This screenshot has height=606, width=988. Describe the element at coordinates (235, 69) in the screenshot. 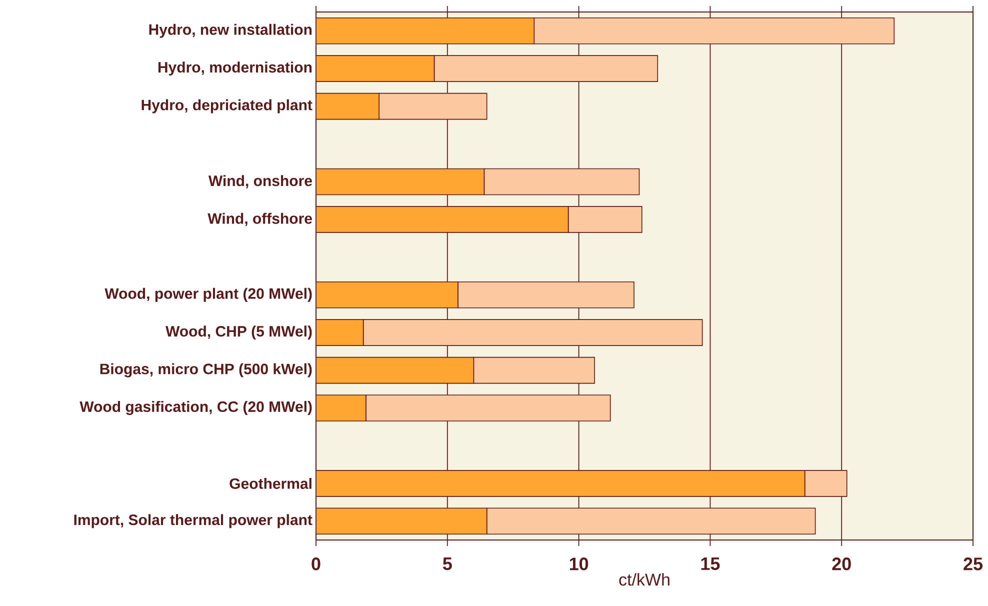

I see `y-tick-label: Hydro, modernisation` at that location.